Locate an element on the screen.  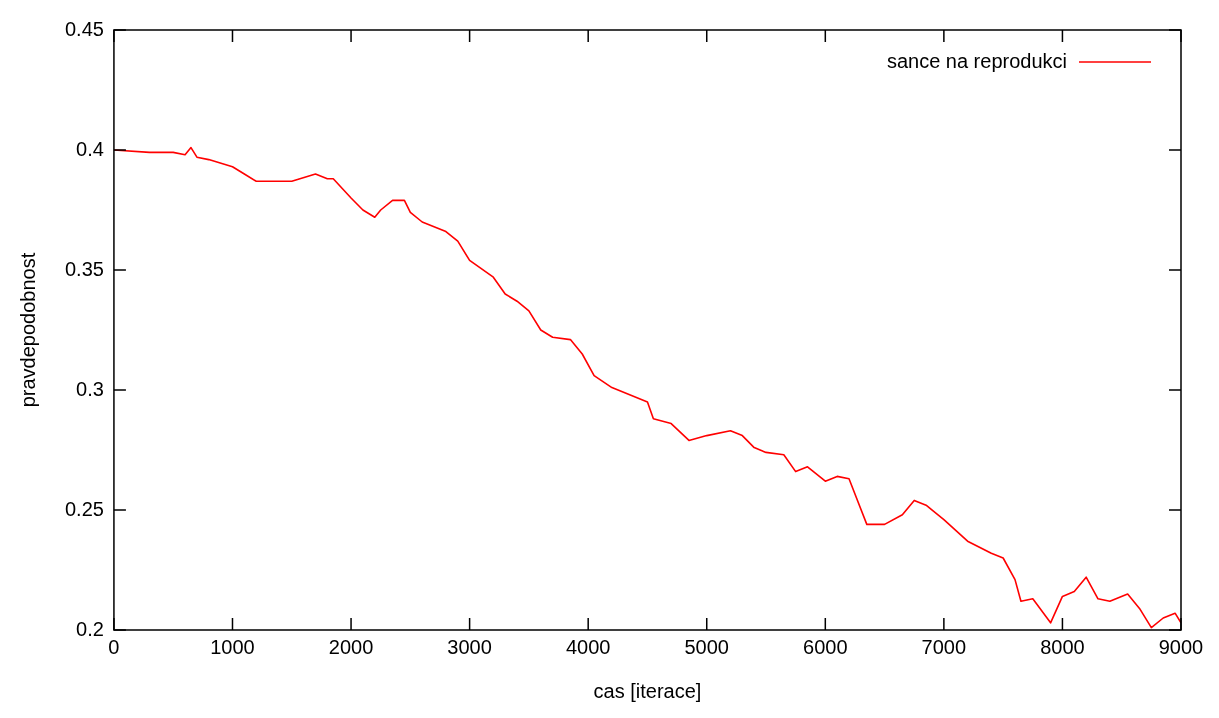
x-tick-label: 9000 is located at coordinates (1181, 646).